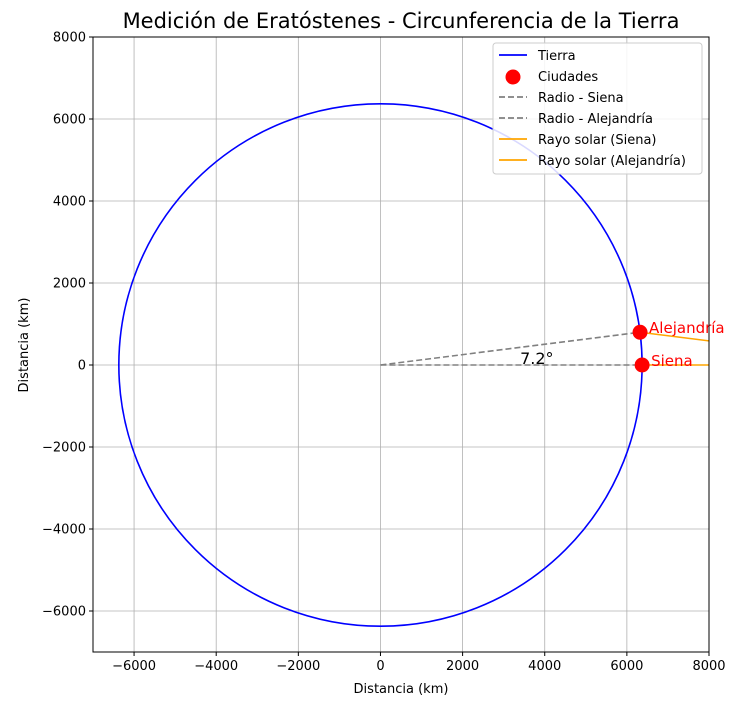 The height and width of the screenshot is (711, 739). What do you see at coordinates (595, 119) in the screenshot?
I see `legend-label-3: Radio - Alejandría` at bounding box center [595, 119].